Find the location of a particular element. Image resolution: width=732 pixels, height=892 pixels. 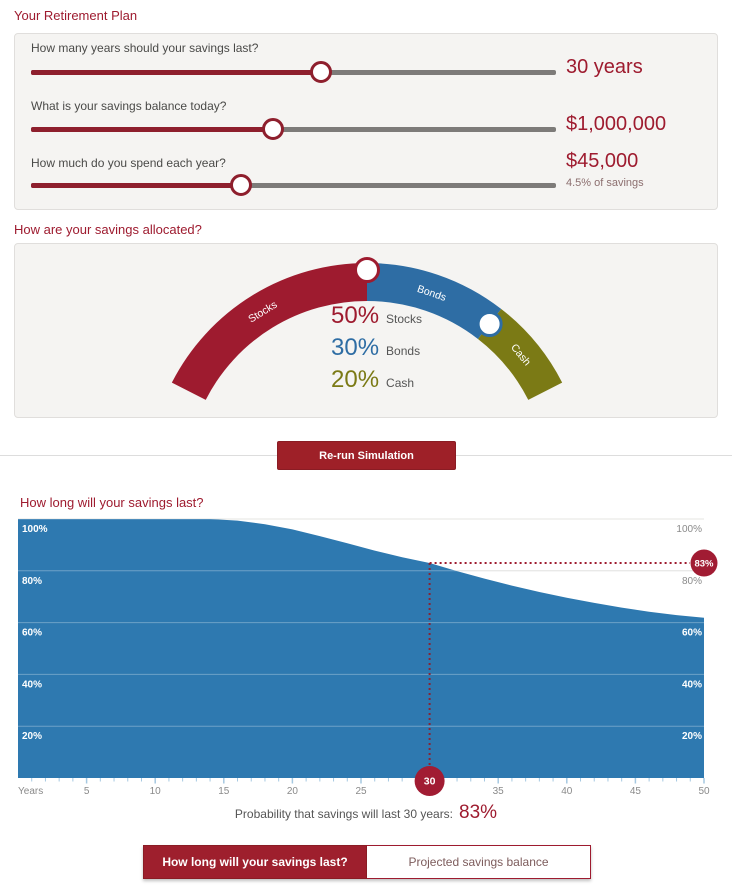

balance-value: $1,000,000 is located at coordinates (616, 124).